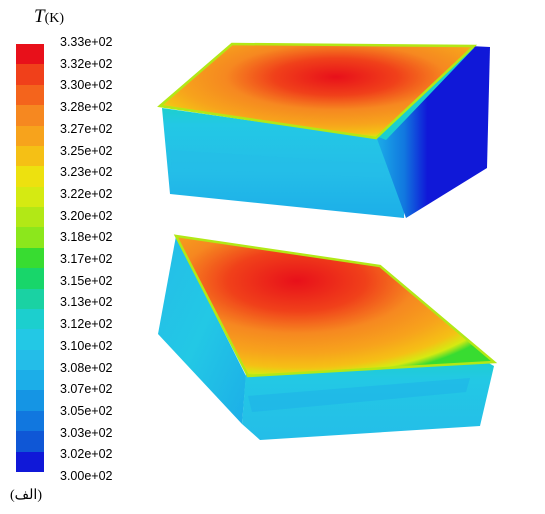  I want to click on legend-tick-label: 3.32e+02, so click(86, 63).